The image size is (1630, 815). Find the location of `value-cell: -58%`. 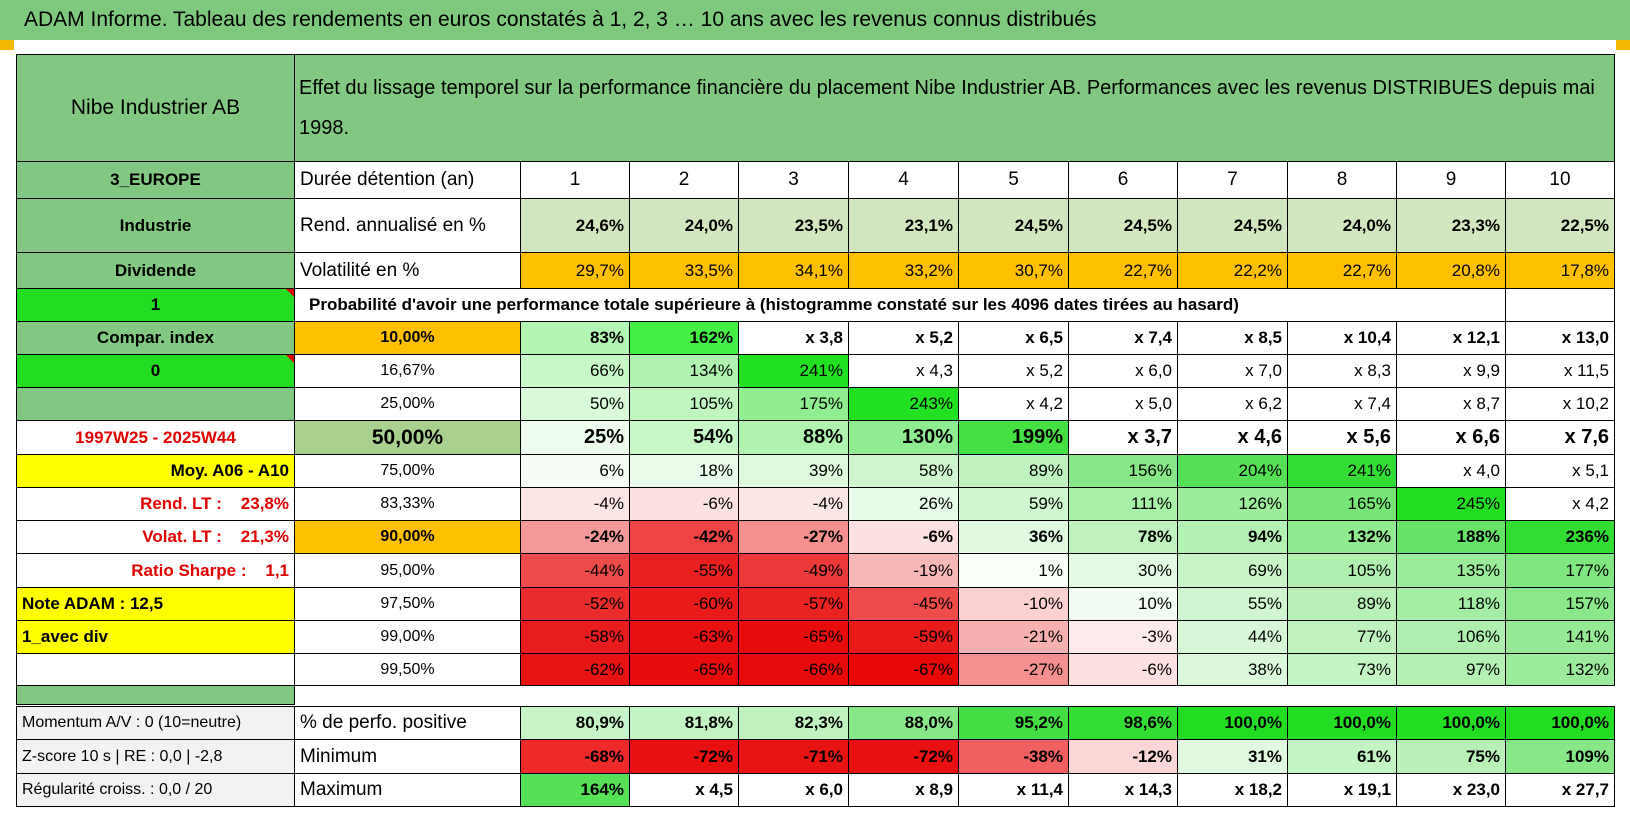

value-cell: -58% is located at coordinates (575, 637).